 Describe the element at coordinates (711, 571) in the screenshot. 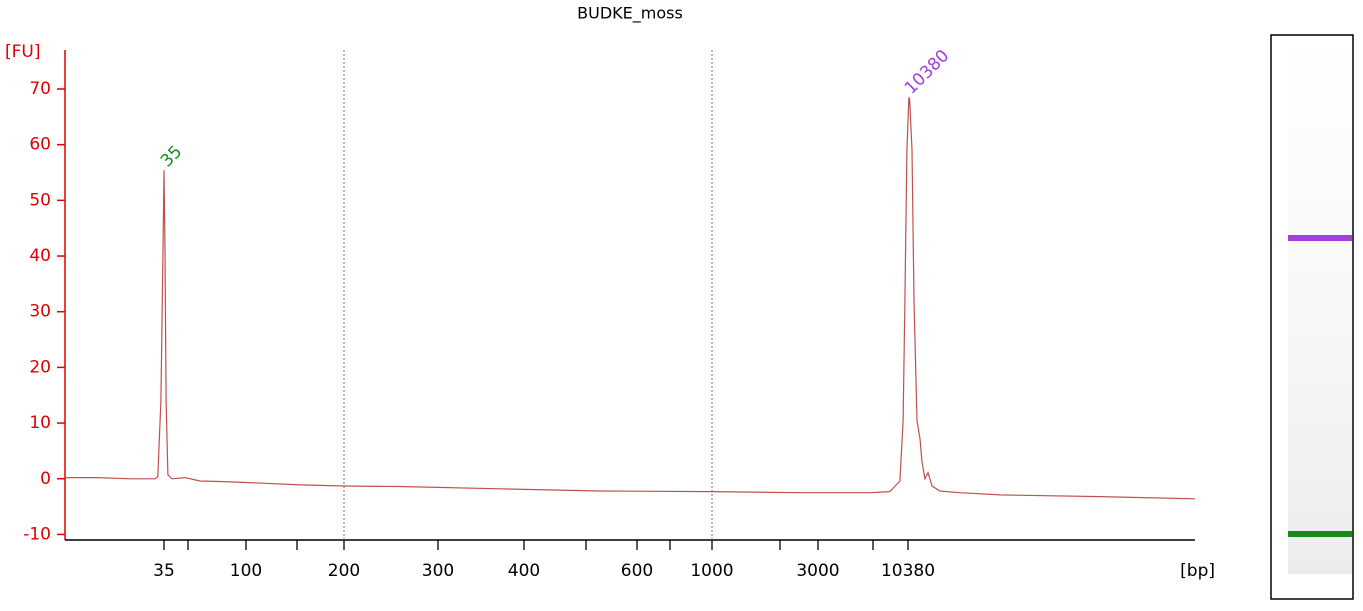

I see `x-tick-label: 1000` at that location.